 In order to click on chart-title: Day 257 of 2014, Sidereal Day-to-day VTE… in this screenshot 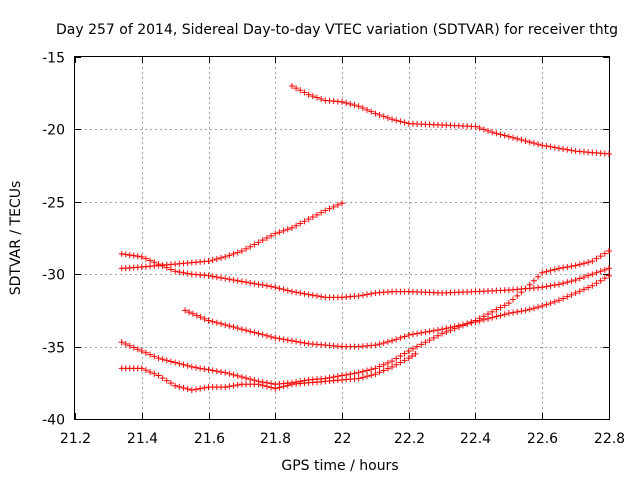, I will do `click(337, 30)`.